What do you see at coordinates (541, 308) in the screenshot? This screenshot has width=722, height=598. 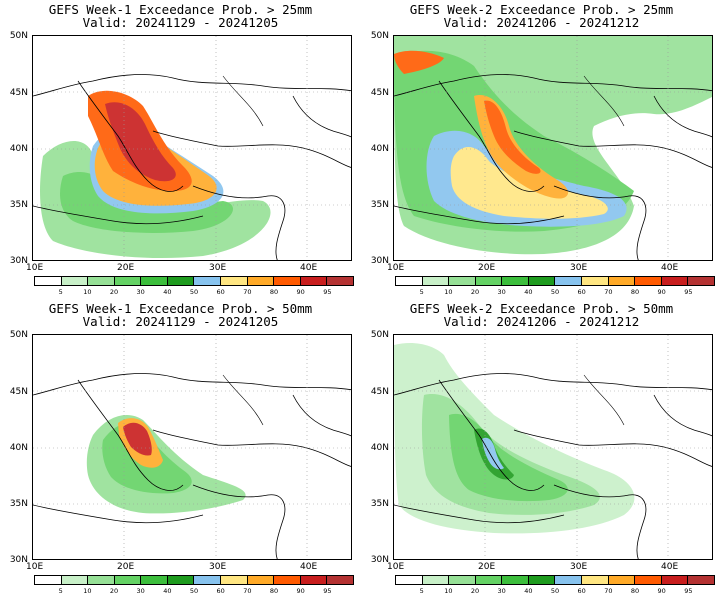 I see `panel-title: GEFS Week-2 Exceedance Prob. > 50mm` at bounding box center [541, 308].